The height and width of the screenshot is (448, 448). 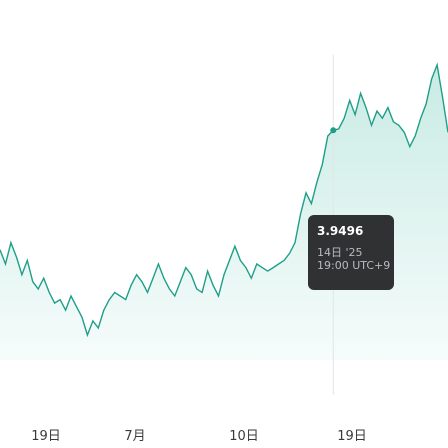 What do you see at coordinates (333, 130) in the screenshot?
I see `hover-point` at bounding box center [333, 130].